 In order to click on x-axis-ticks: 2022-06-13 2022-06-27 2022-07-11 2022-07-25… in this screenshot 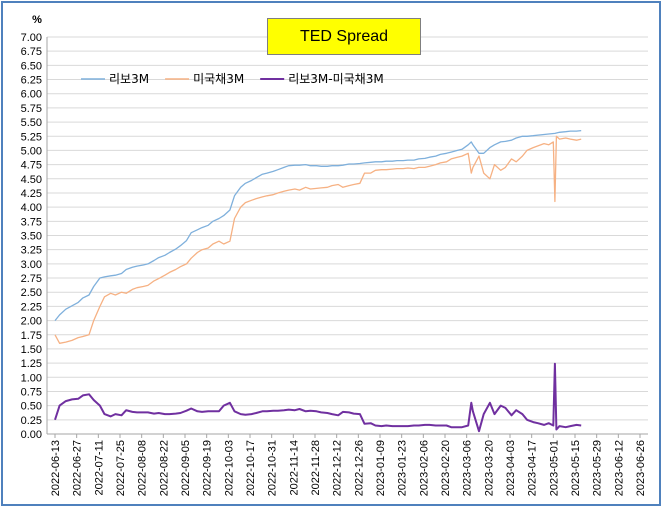, I will do `click(348, 468)`.